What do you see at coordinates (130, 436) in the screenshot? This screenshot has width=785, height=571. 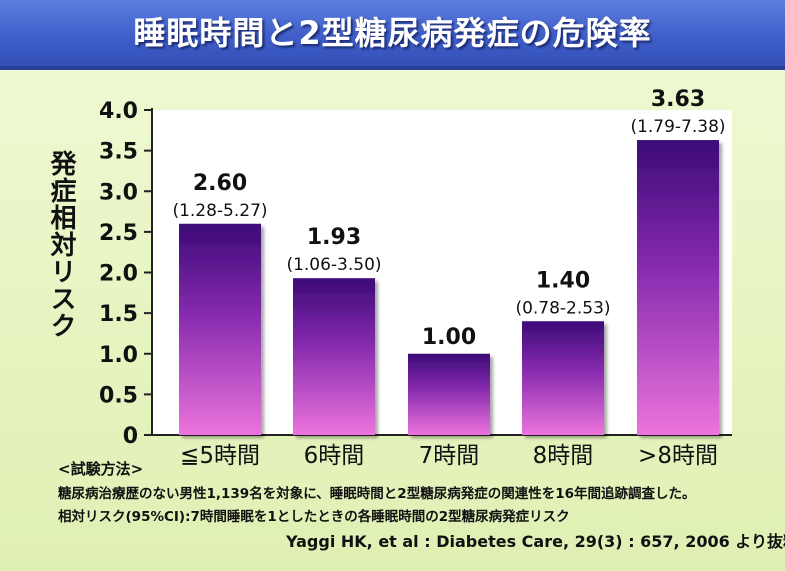 I see `y-tick-label: 0` at bounding box center [130, 436].